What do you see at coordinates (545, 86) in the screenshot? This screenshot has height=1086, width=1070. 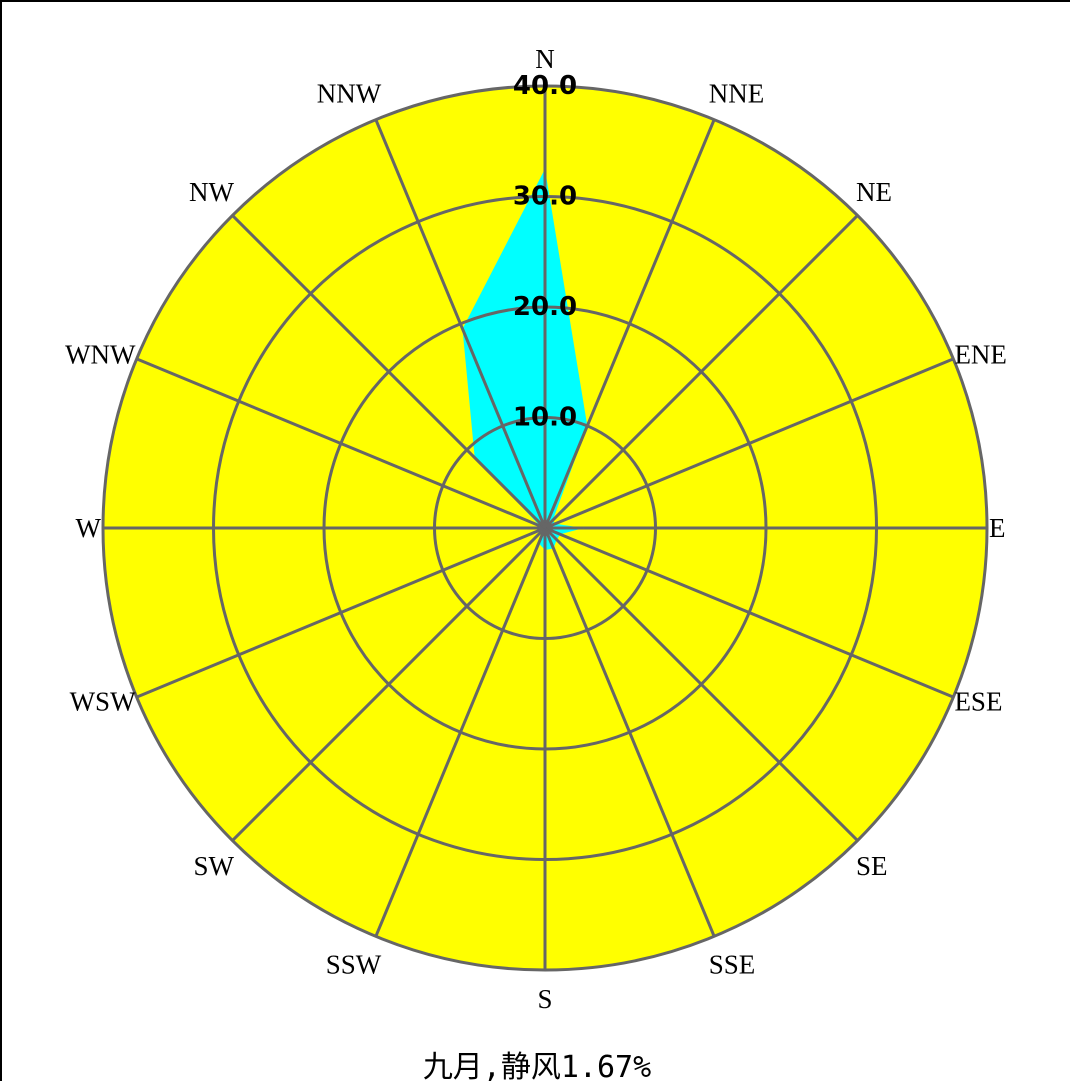 I see `ring-label: 40.0` at bounding box center [545, 86].